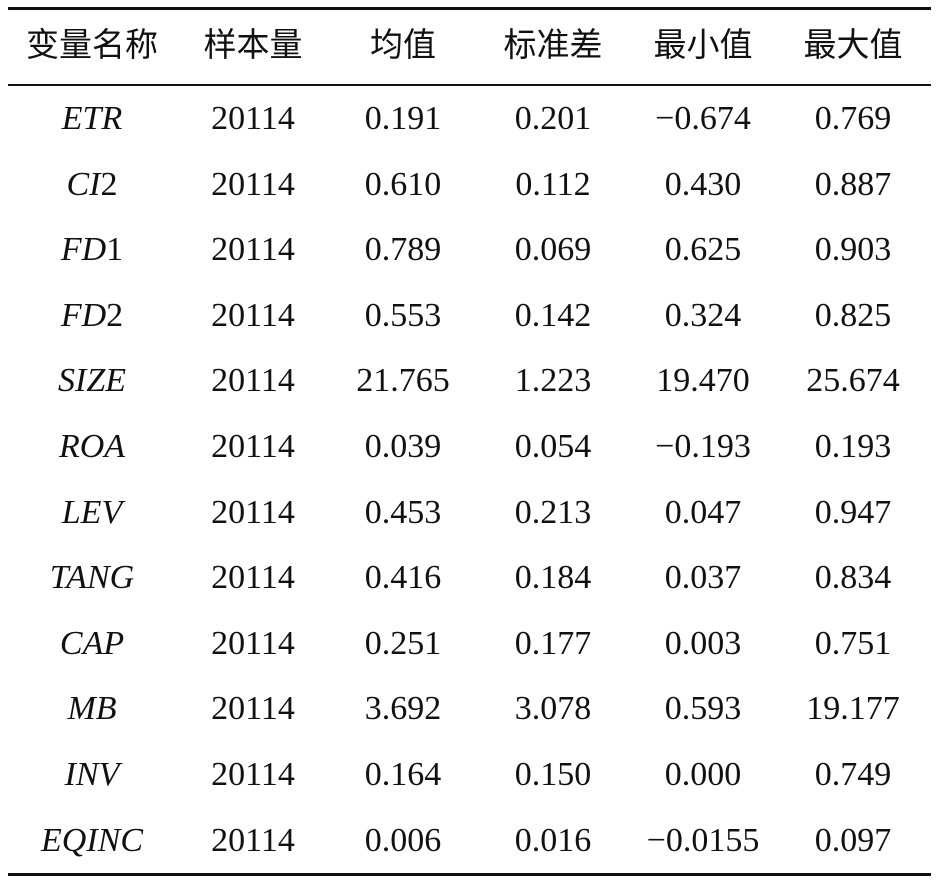 The image size is (939, 881). What do you see at coordinates (853, 184) in the screenshot?
I see `value-cell: 0.887` at bounding box center [853, 184].